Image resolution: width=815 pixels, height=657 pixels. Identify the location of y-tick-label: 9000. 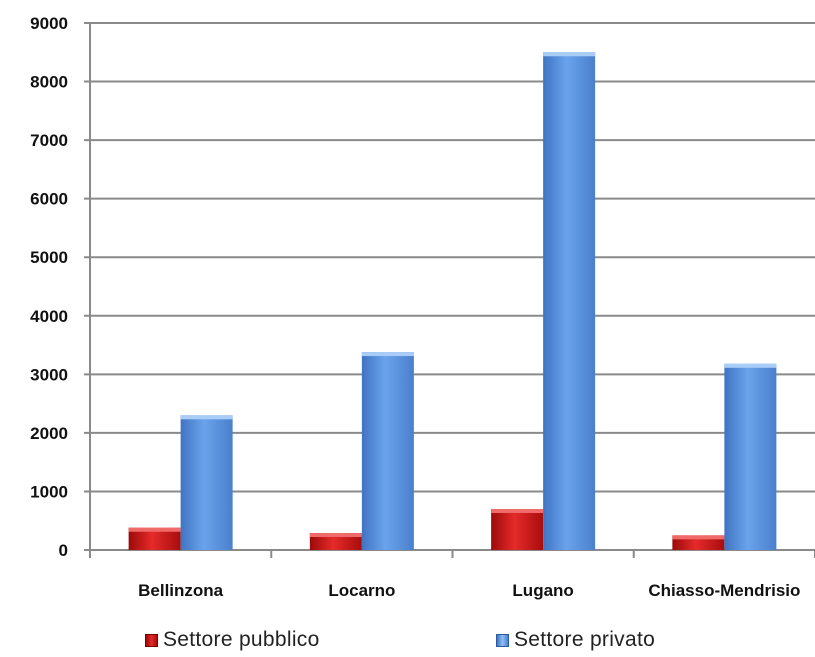
(49, 23).